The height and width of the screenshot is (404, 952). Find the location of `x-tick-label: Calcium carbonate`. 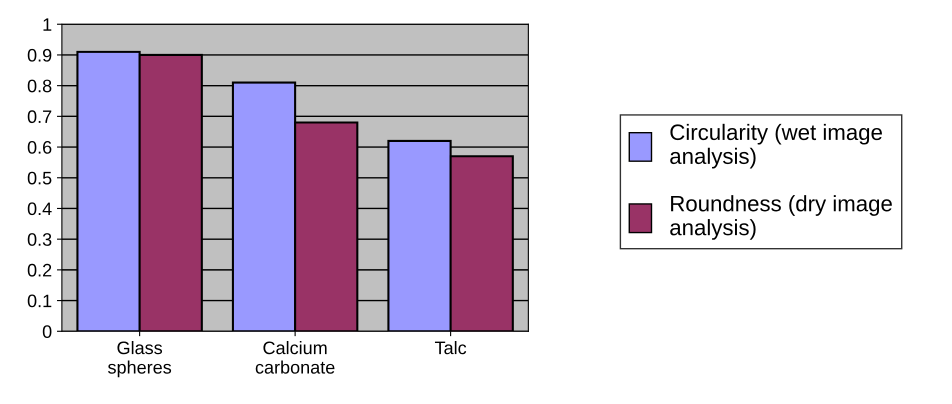

x-tick-label: Calcium carbonate is located at coordinates (295, 357).